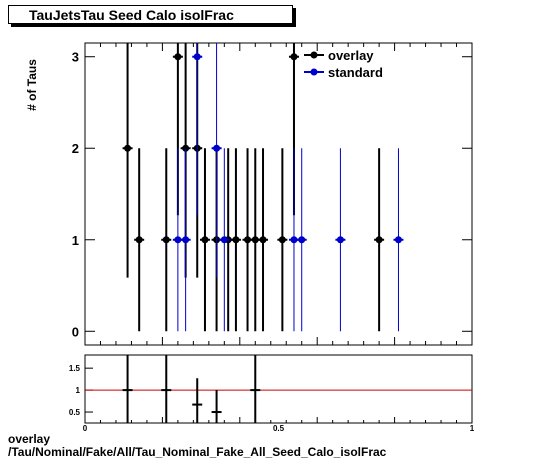 Image resolution: width=546 pixels, height=462 pixels. What do you see at coordinates (75, 148) in the screenshot?
I see `y-tick-label: 2` at bounding box center [75, 148].